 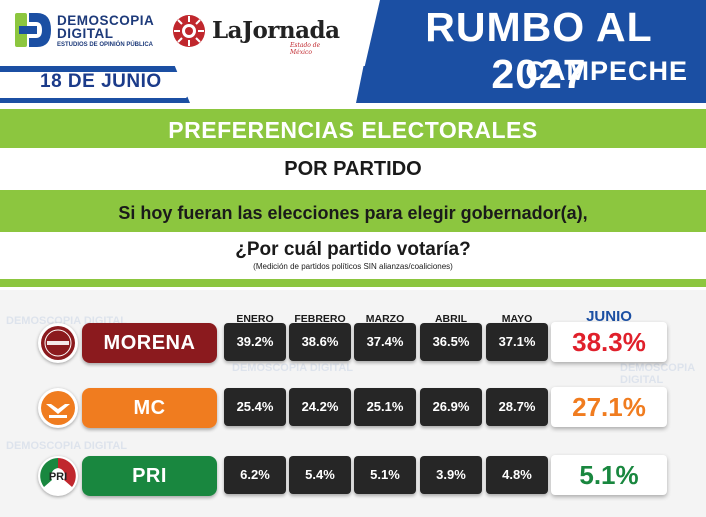 What do you see at coordinates (189, 31) in the screenshot?
I see `sun-logo-icon` at bounding box center [189, 31].